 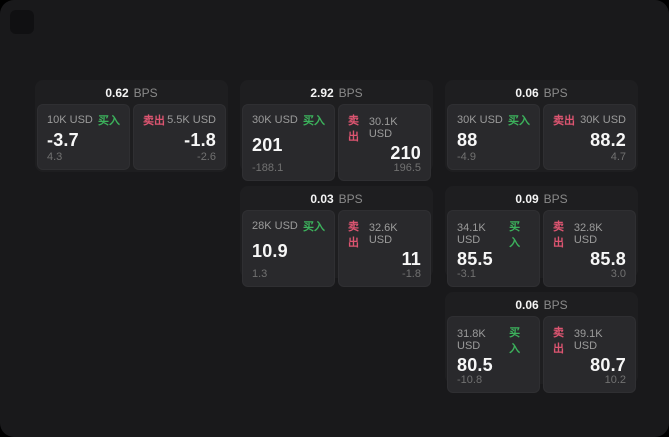 What do you see at coordinates (466, 274) in the screenshot?
I see `buy-sub-value: -3.1` at bounding box center [466, 274].